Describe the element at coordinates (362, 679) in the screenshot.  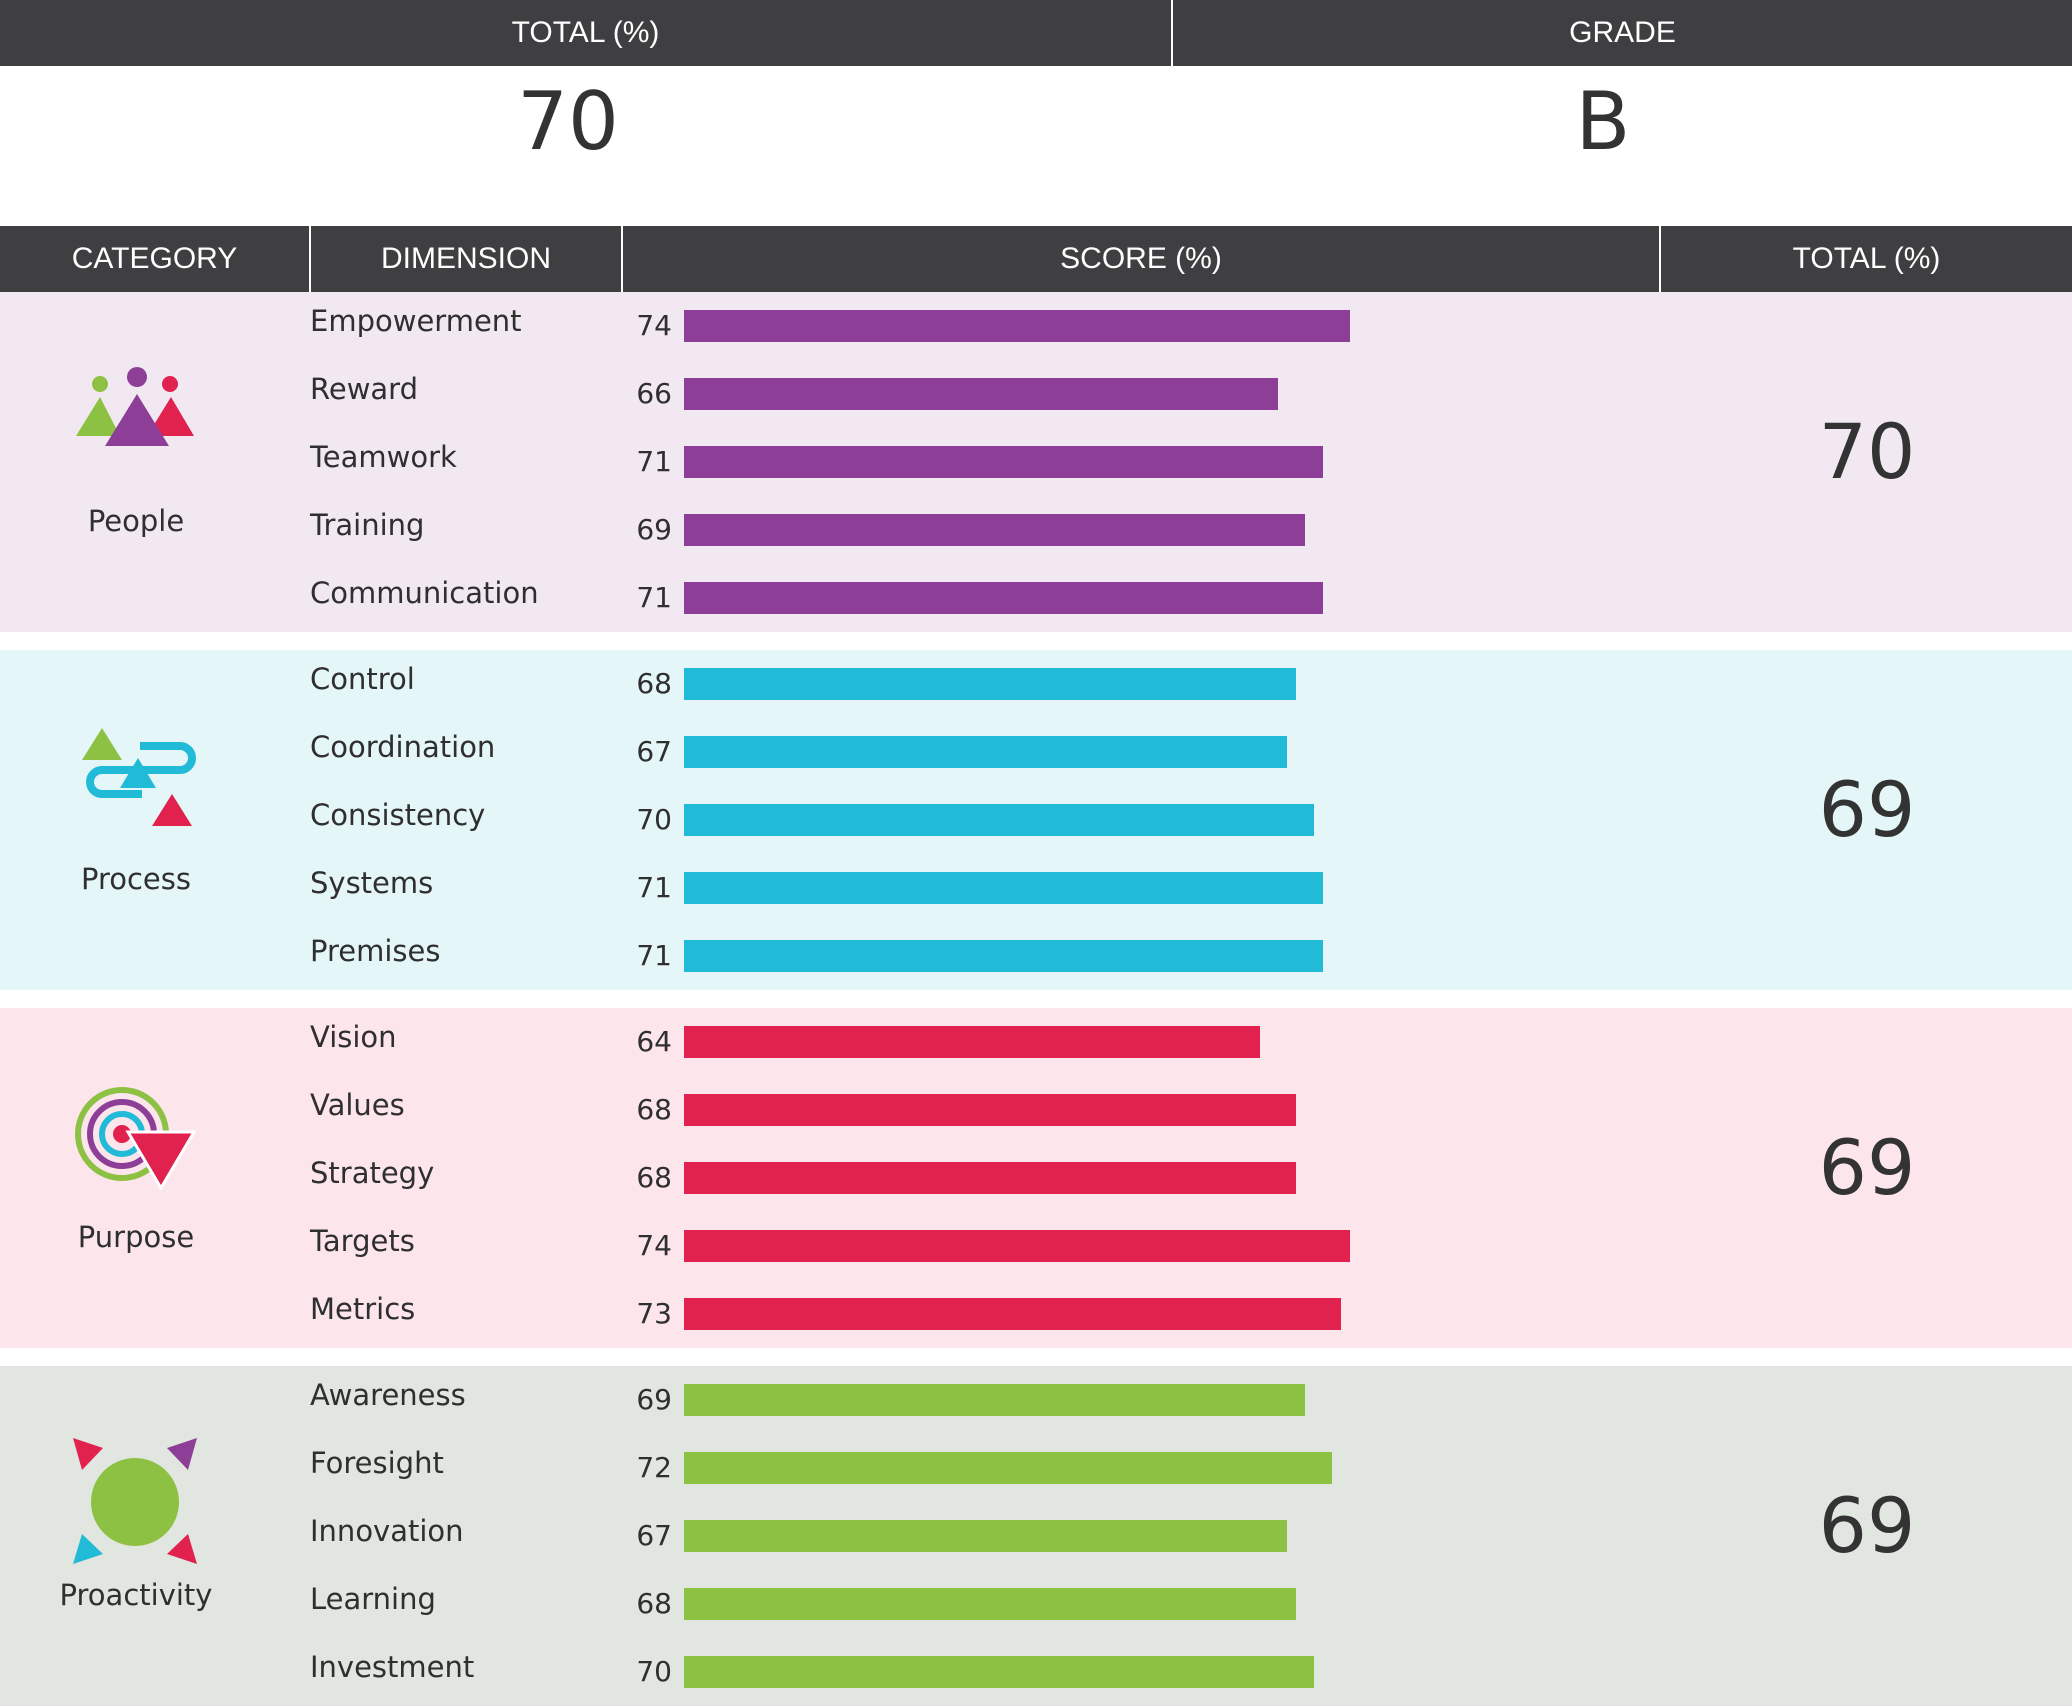
I see `dimension-label: Control` at that location.